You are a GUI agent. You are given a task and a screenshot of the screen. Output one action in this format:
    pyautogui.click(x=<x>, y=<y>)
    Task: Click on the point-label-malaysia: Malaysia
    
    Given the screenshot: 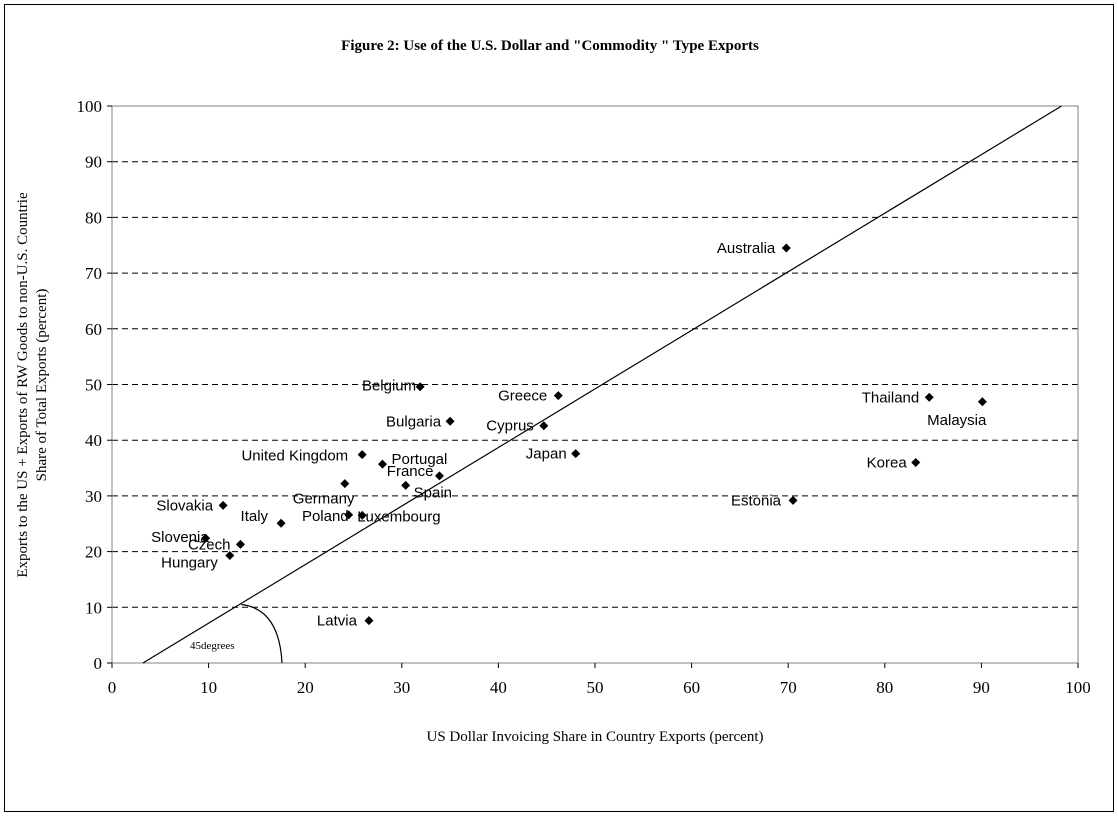 What is the action you would take?
    pyautogui.click(x=957, y=420)
    